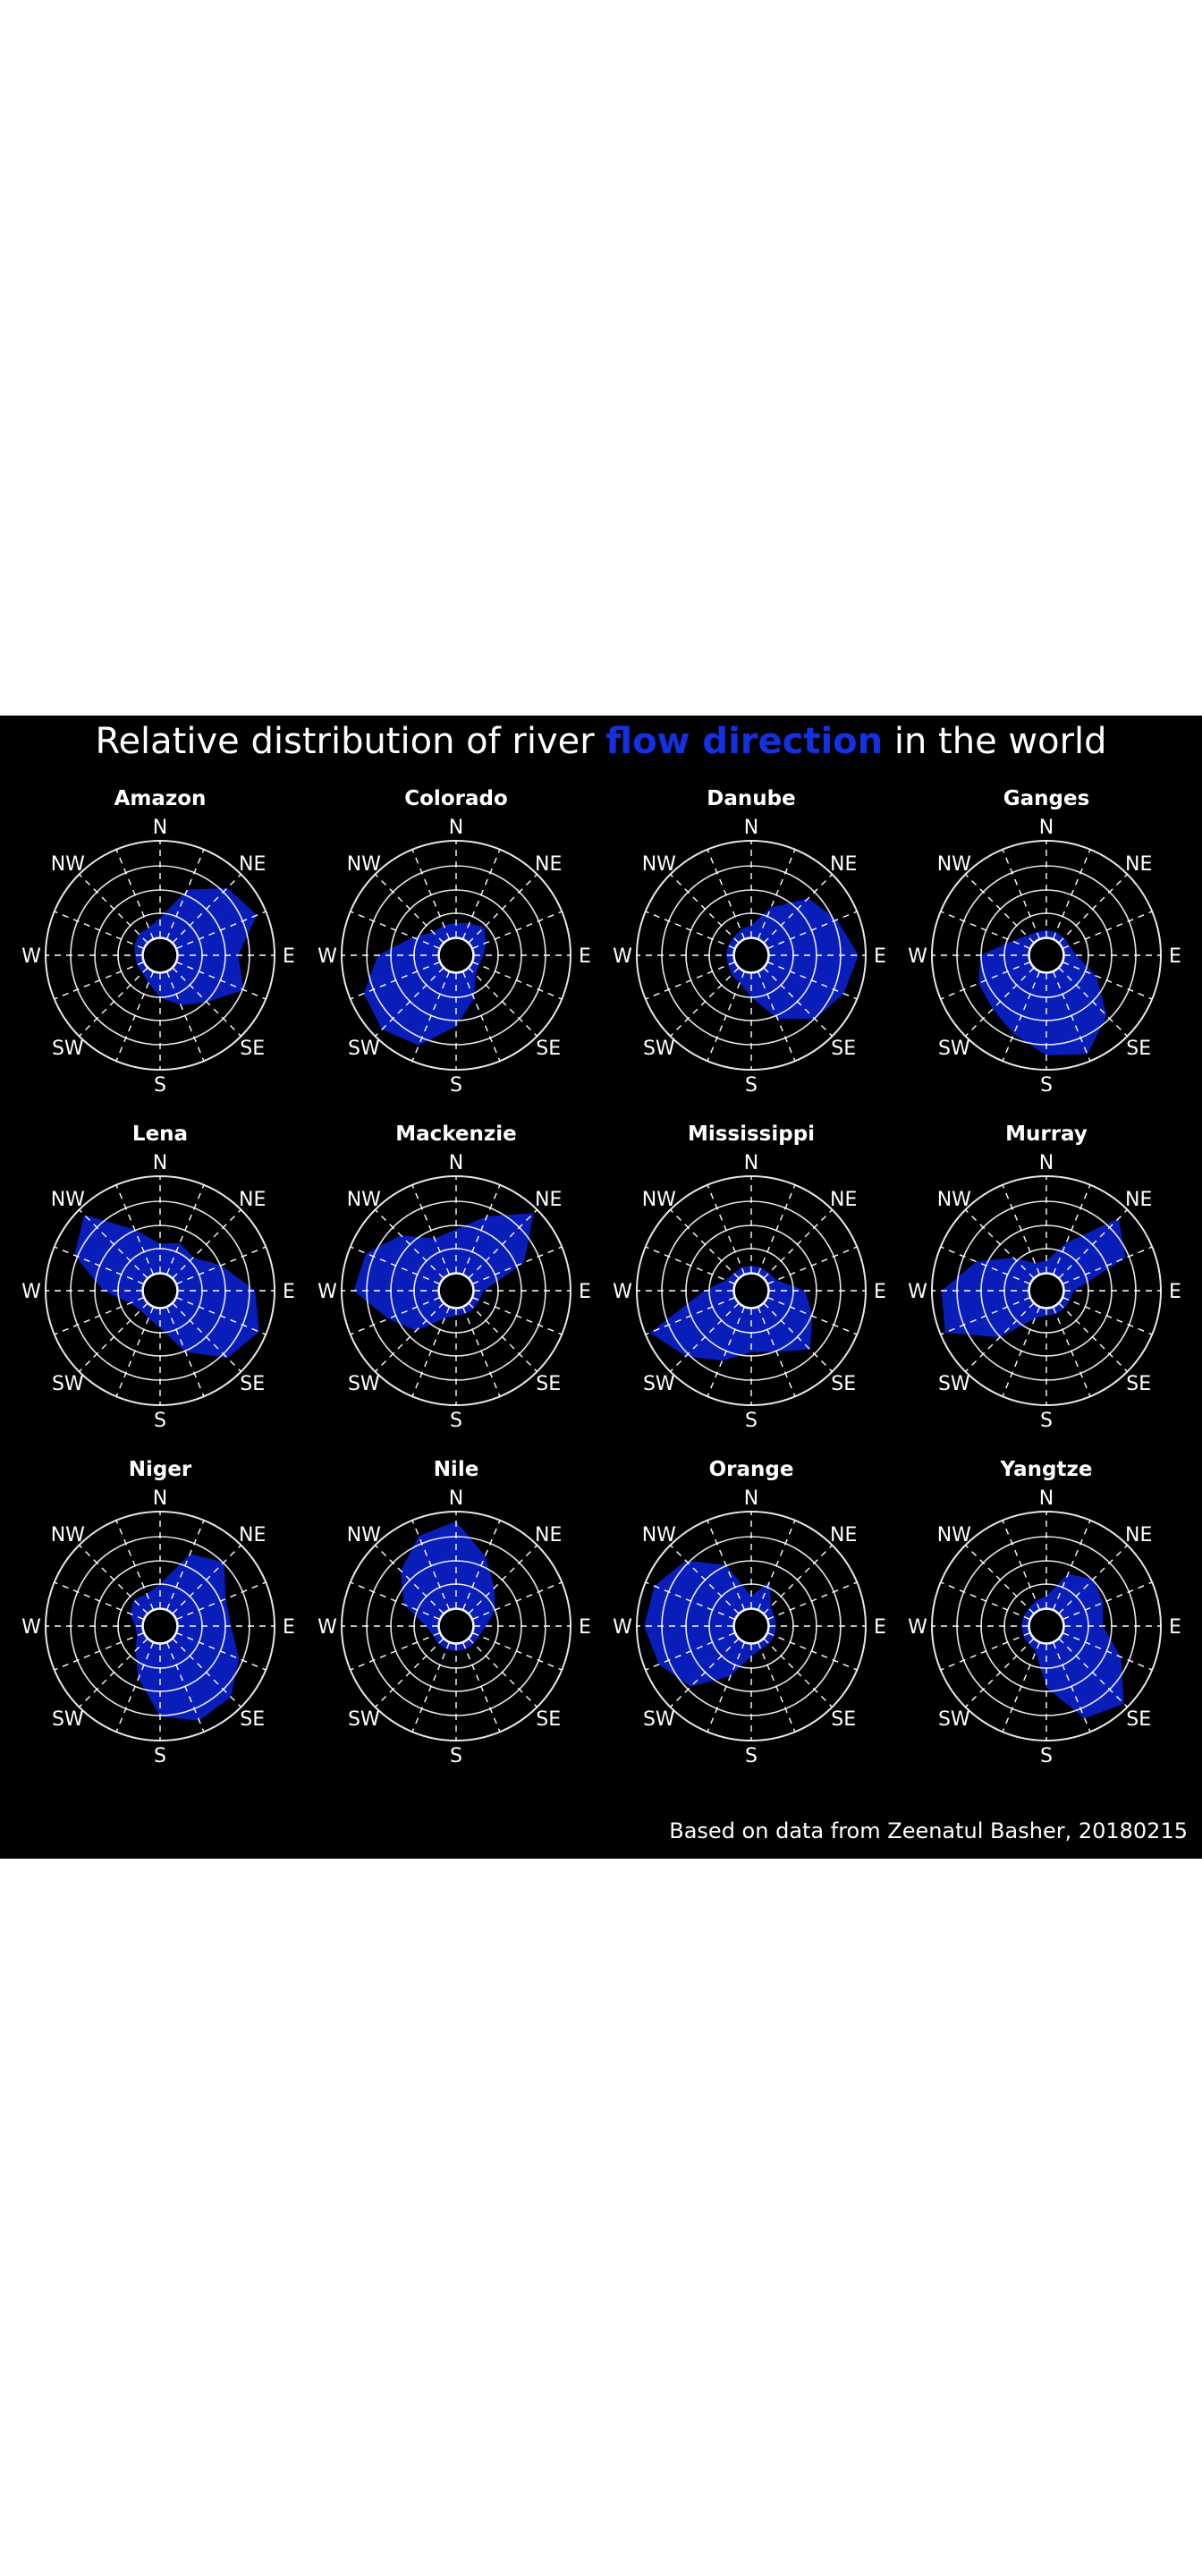 The width and height of the screenshot is (1202, 2576). Describe the element at coordinates (1044, 1612) in the screenshot. I see `radar-chart-yangtze: Yangtze N NE E SE S SW W NW` at that location.